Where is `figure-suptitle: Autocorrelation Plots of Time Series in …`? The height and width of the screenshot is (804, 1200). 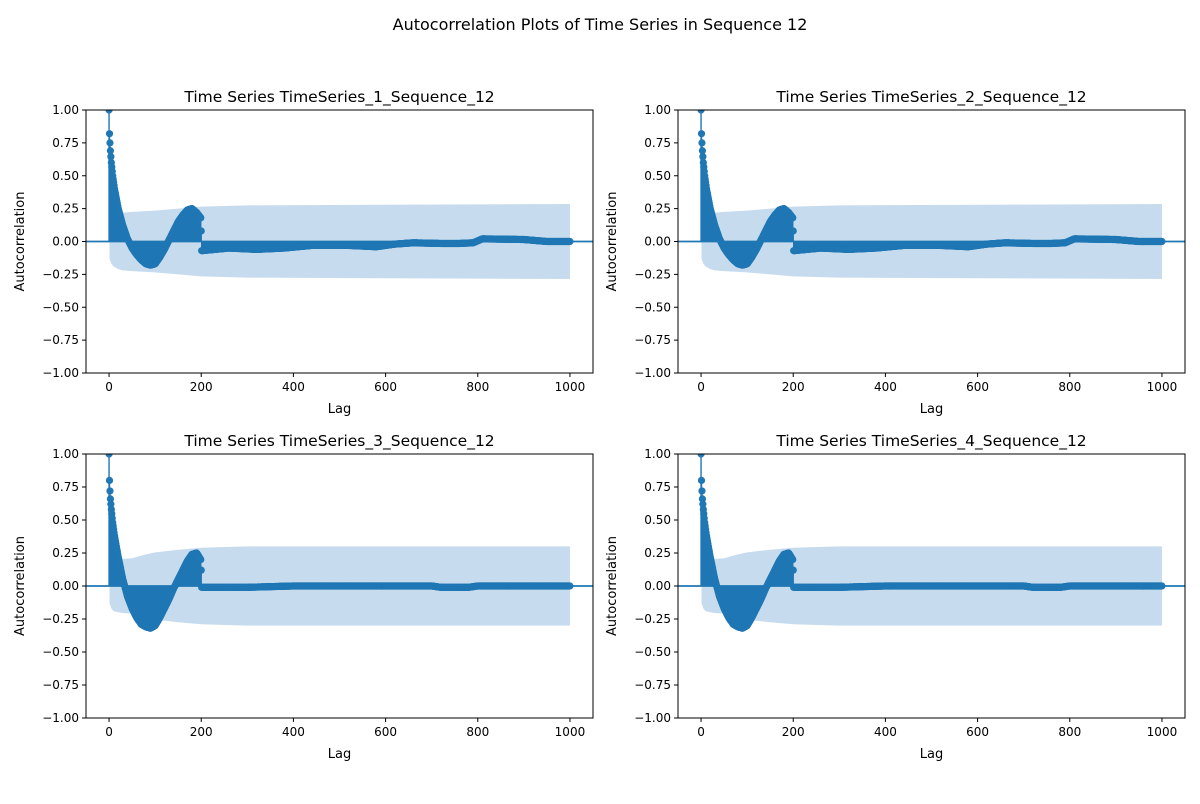
figure-suptitle: Autocorrelation Plots of Time Series in … is located at coordinates (600, 24).